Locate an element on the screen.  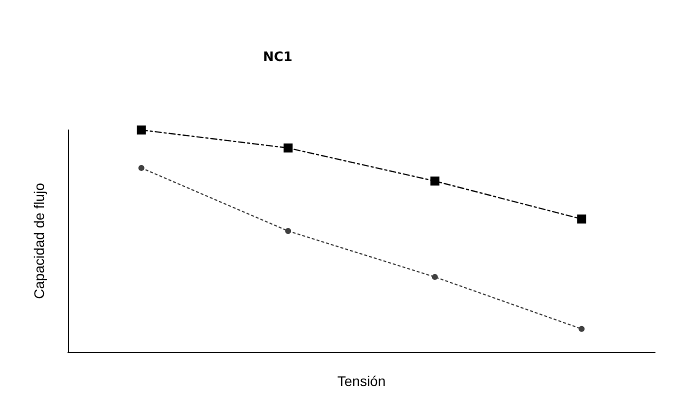
chart-title: NC1 is located at coordinates (277, 57).